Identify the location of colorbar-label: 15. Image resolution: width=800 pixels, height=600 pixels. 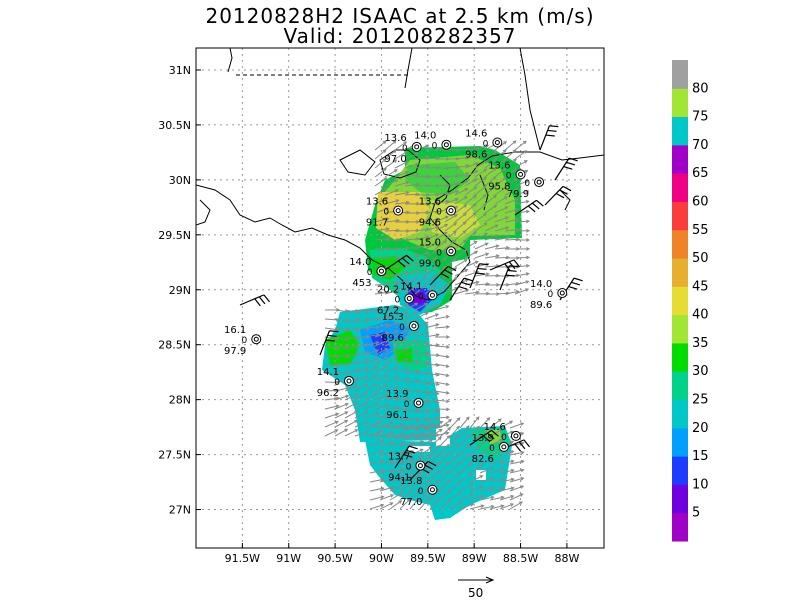
(700, 456).